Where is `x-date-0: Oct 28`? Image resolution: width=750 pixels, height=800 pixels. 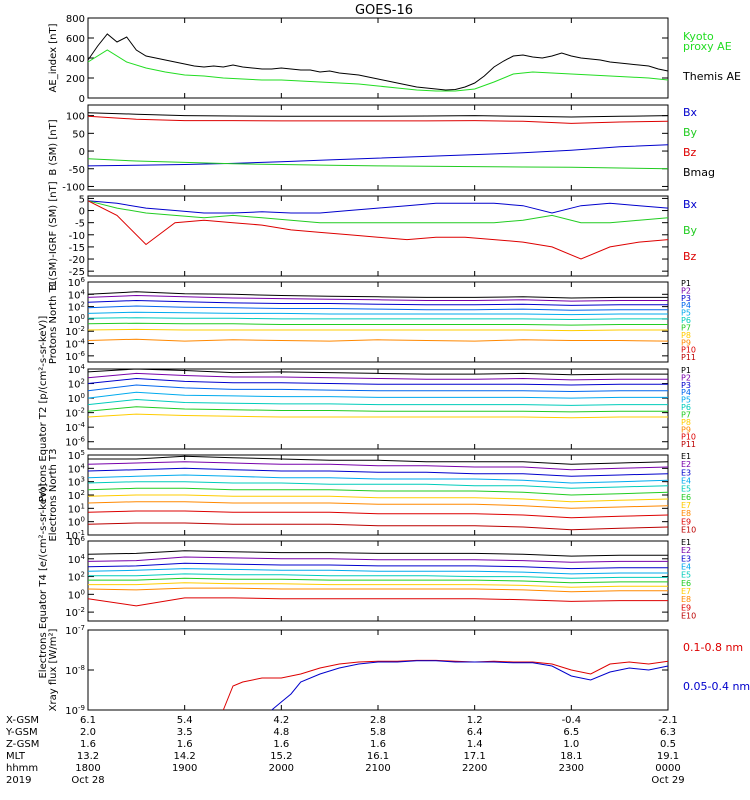 x-date-0: Oct 28 is located at coordinates (87, 780).